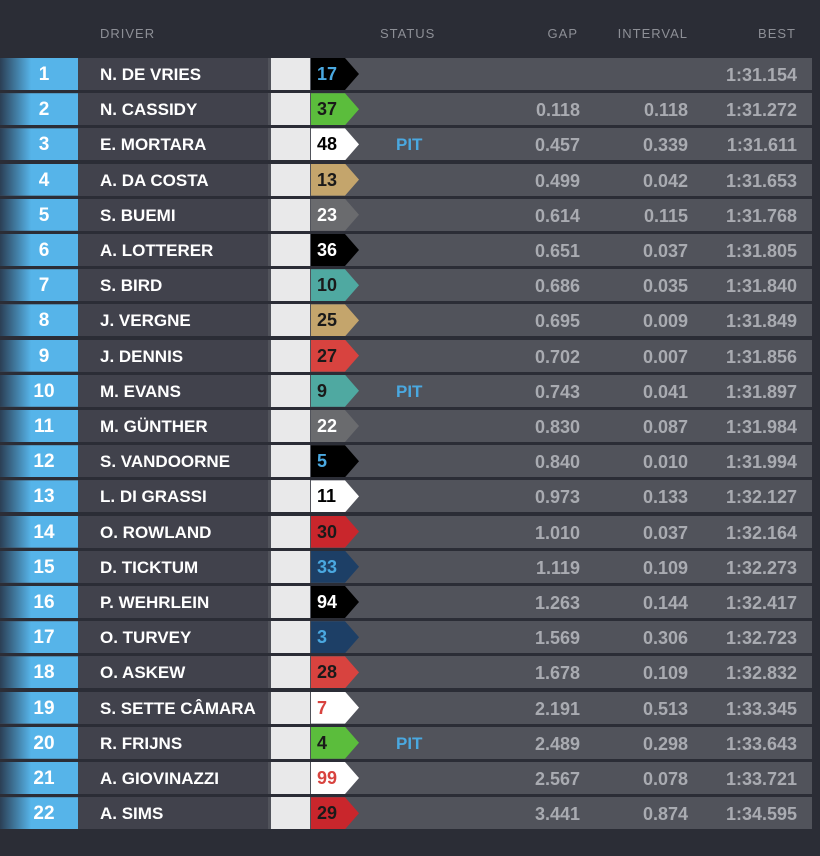 This screenshot has width=820, height=856. I want to click on position-badge: 20, so click(39, 742).